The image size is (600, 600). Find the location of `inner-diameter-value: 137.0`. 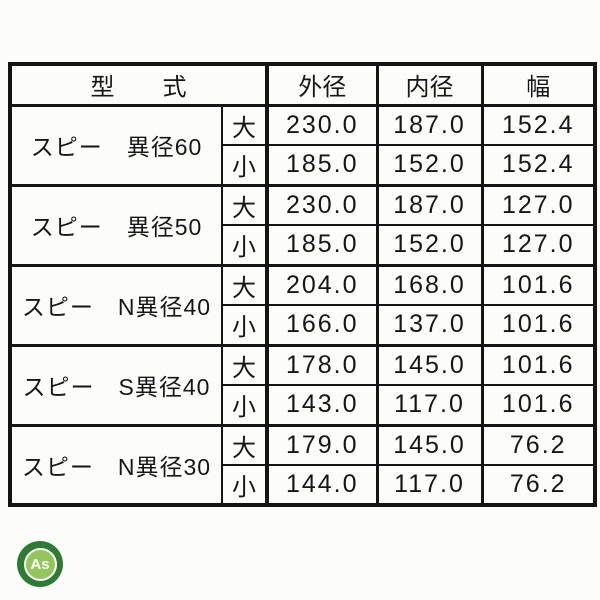

inner-diameter-value: 137.0 is located at coordinates (429, 325).